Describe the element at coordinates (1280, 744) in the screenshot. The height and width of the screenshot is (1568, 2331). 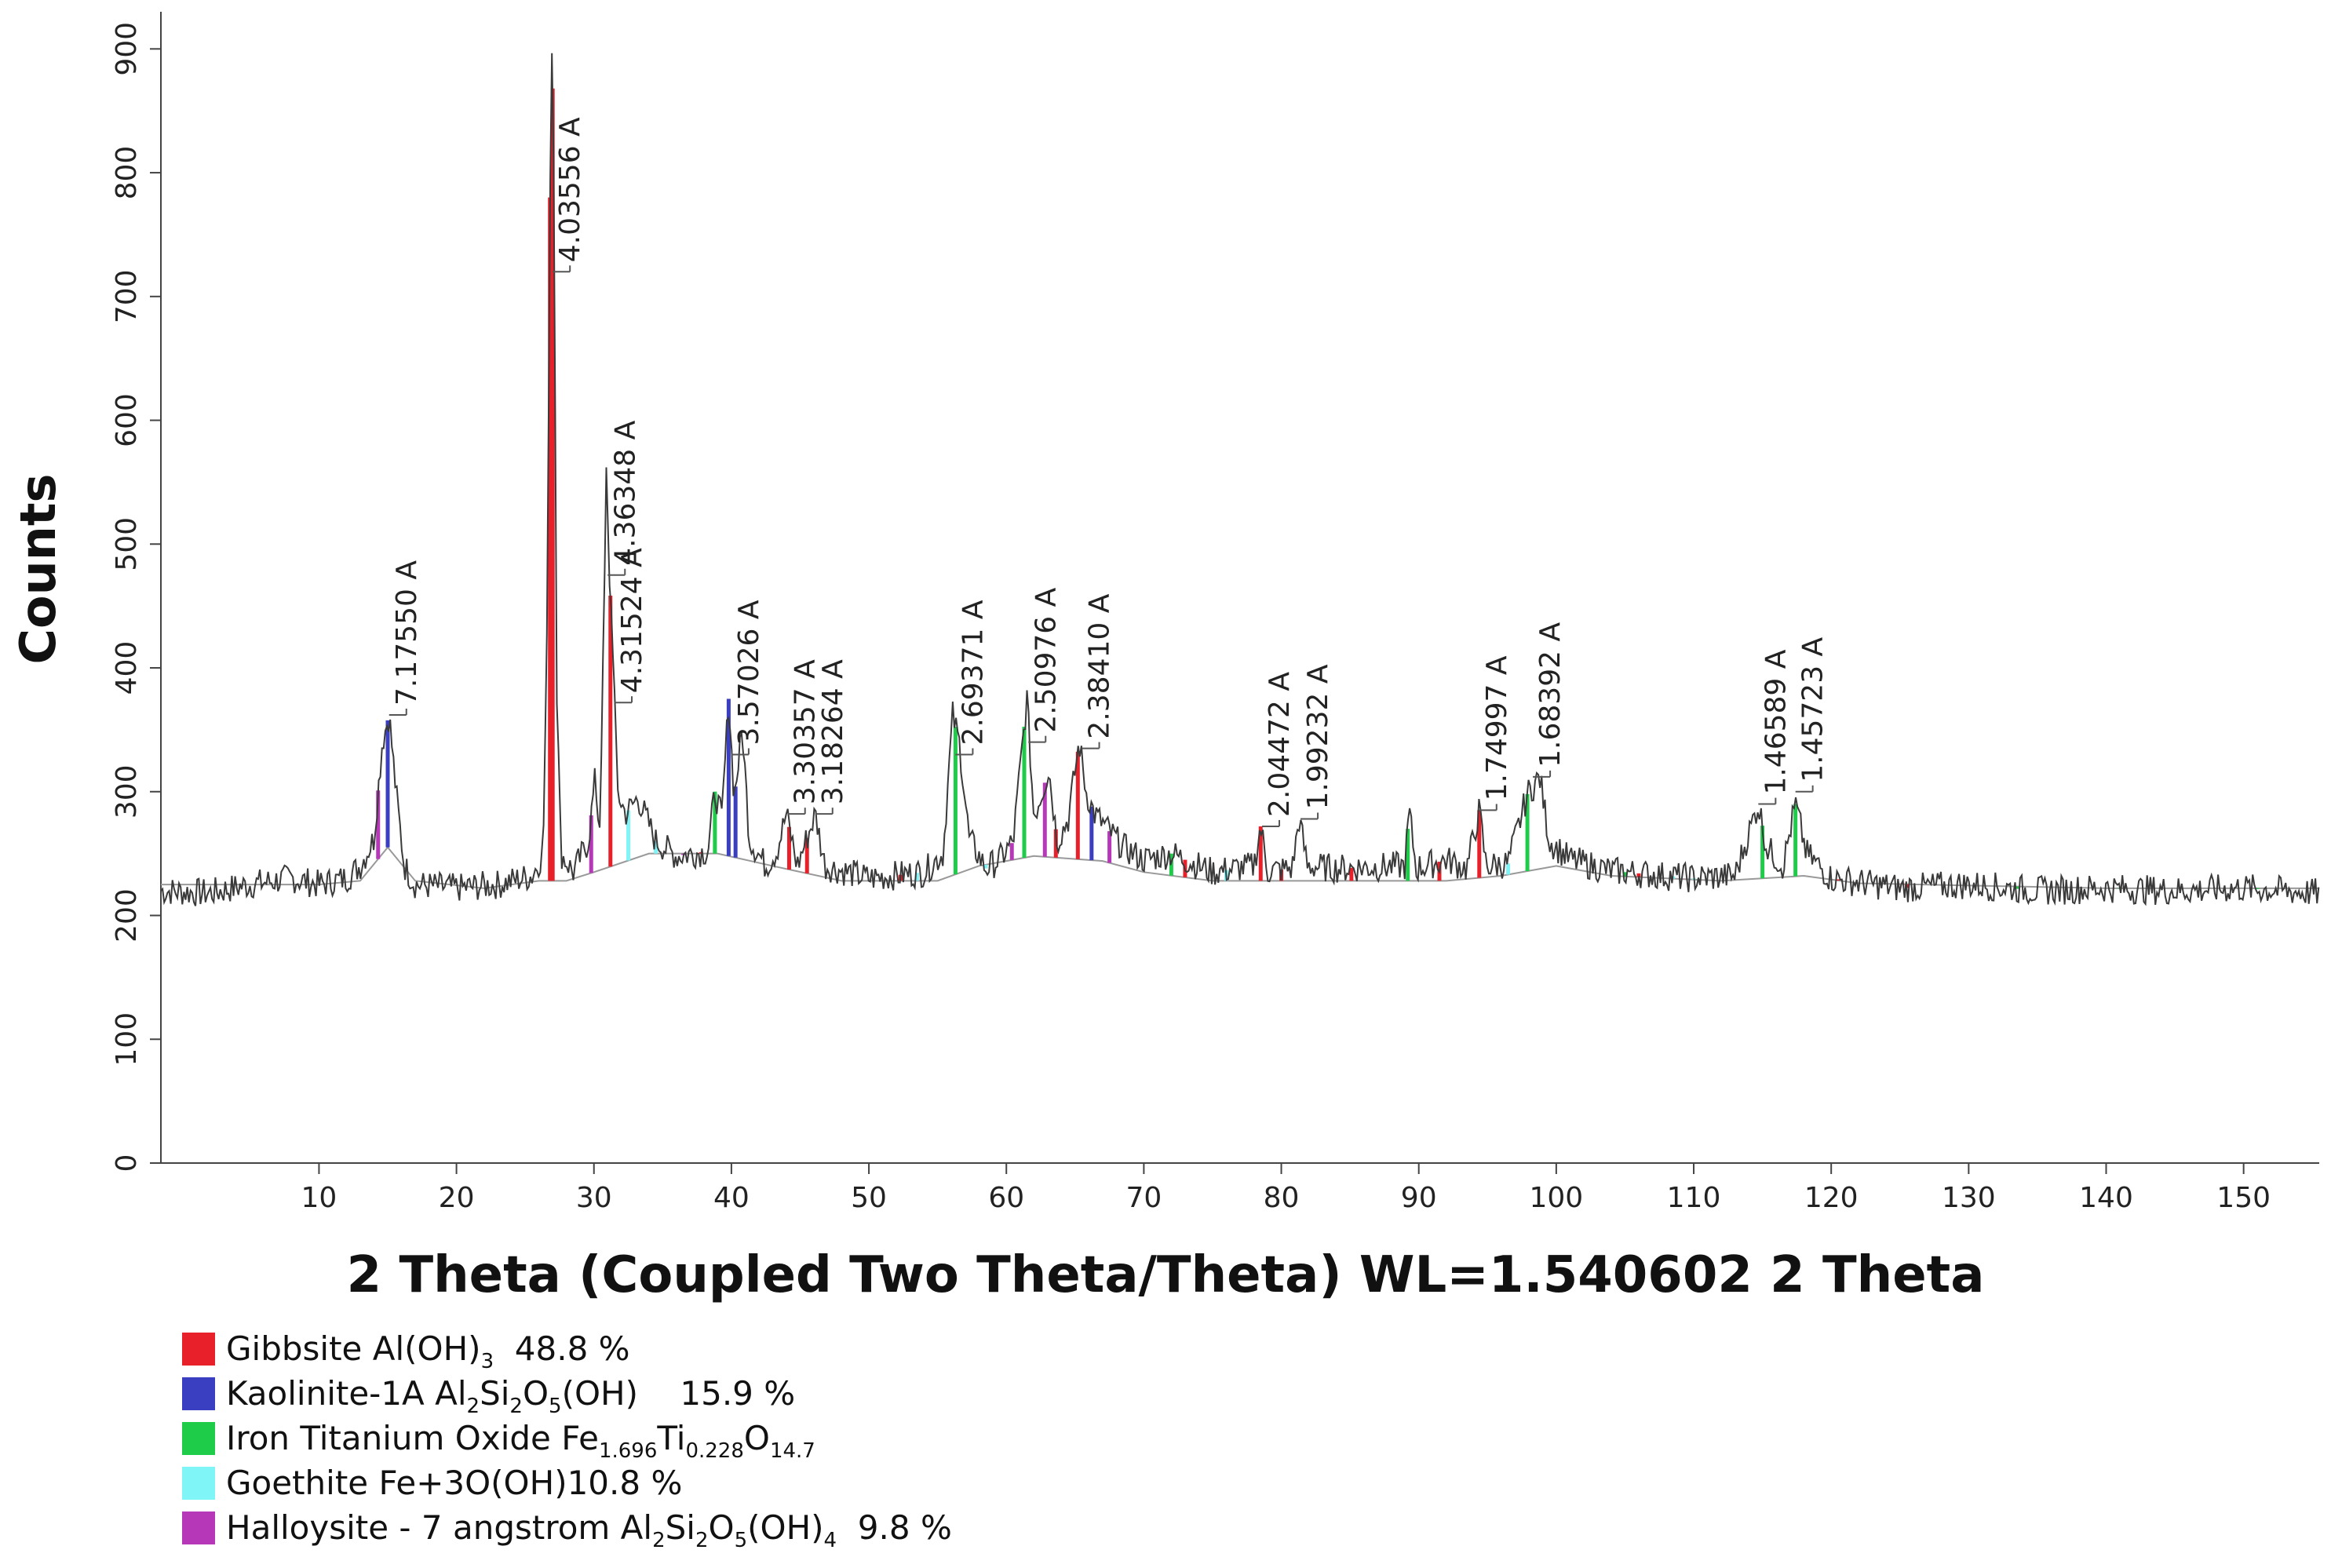
I see `peak-label: 2.04472 A` at that location.